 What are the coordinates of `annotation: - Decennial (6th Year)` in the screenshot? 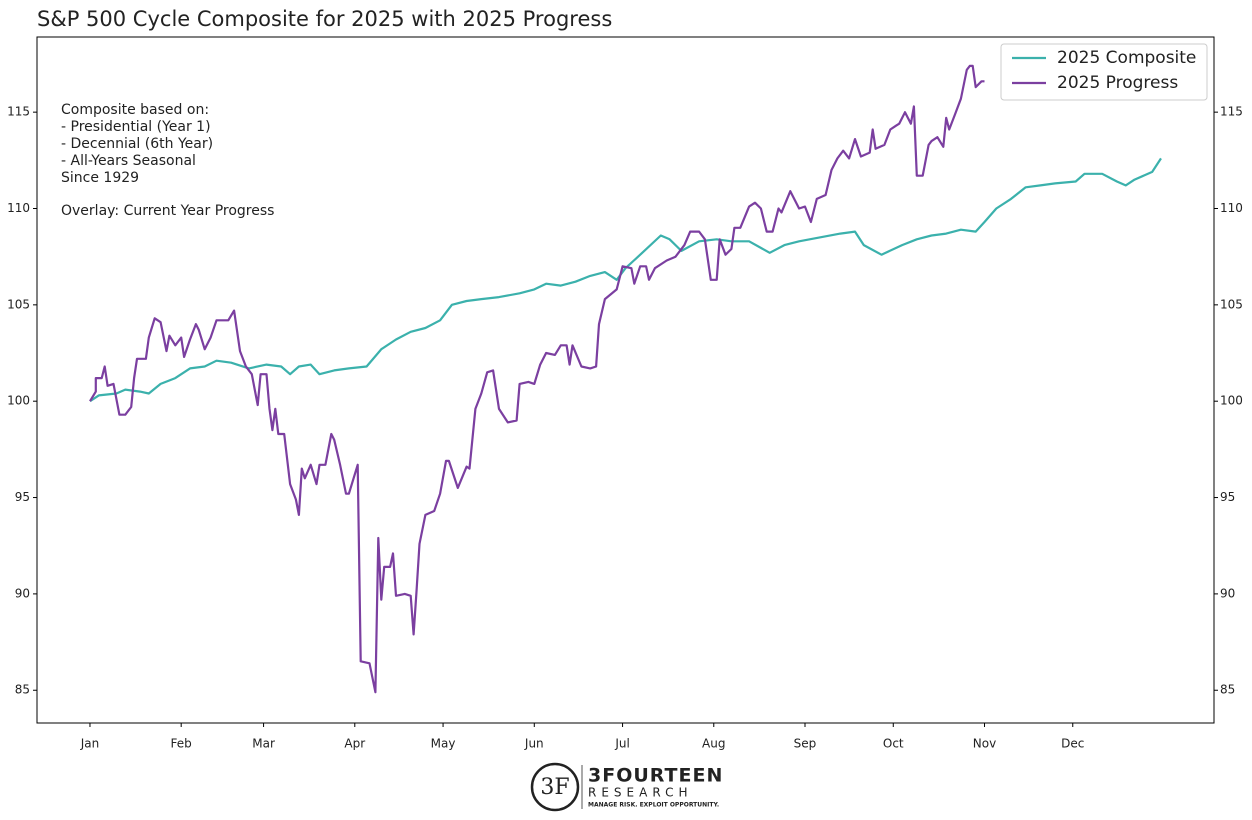 It's located at (137, 144).